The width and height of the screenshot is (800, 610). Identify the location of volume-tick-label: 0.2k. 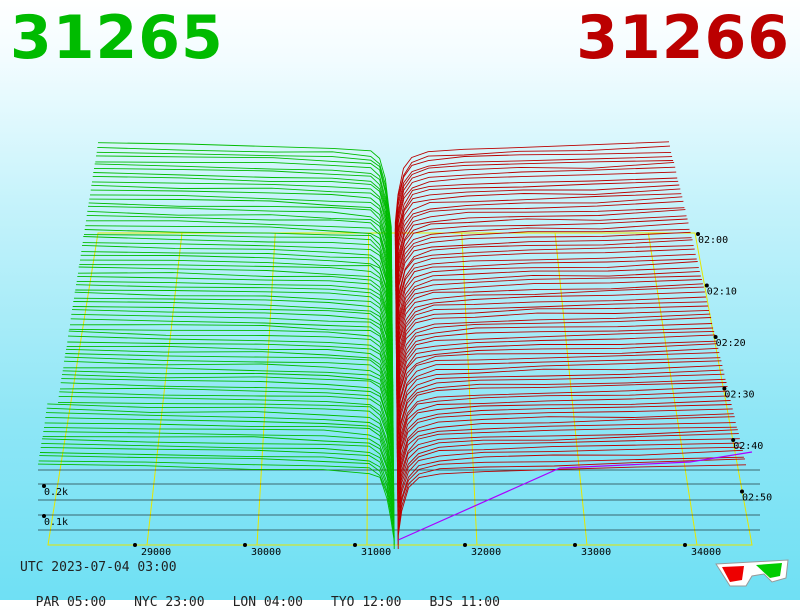
(56, 492).